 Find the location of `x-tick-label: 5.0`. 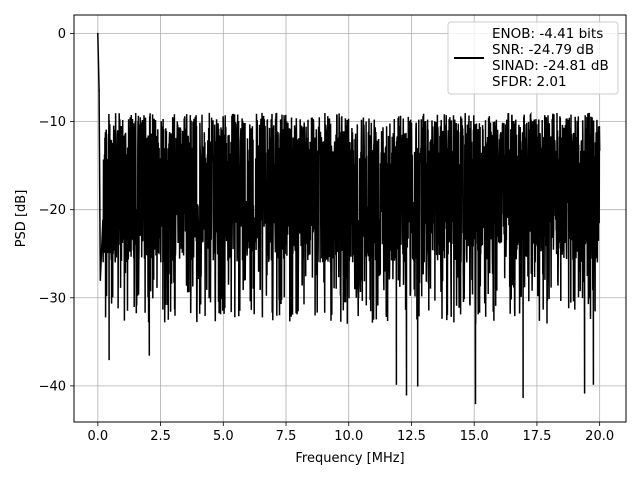

x-tick-label: 5.0 is located at coordinates (223, 436).